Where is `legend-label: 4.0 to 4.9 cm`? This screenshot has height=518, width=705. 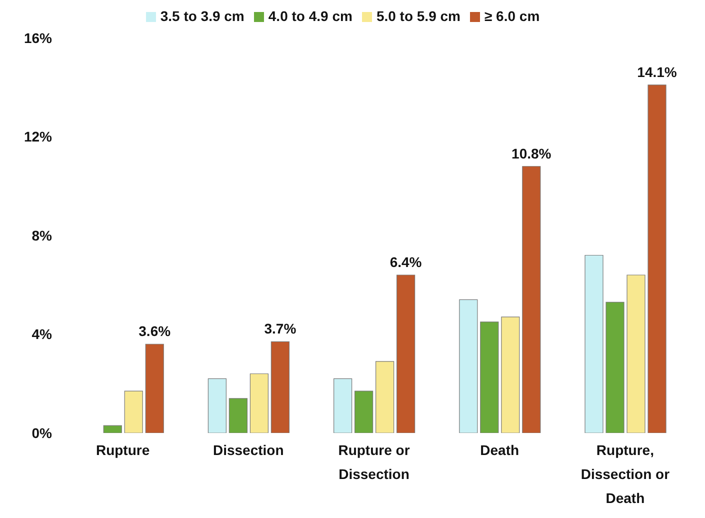 legend-label: 4.0 to 4.9 cm is located at coordinates (310, 16).